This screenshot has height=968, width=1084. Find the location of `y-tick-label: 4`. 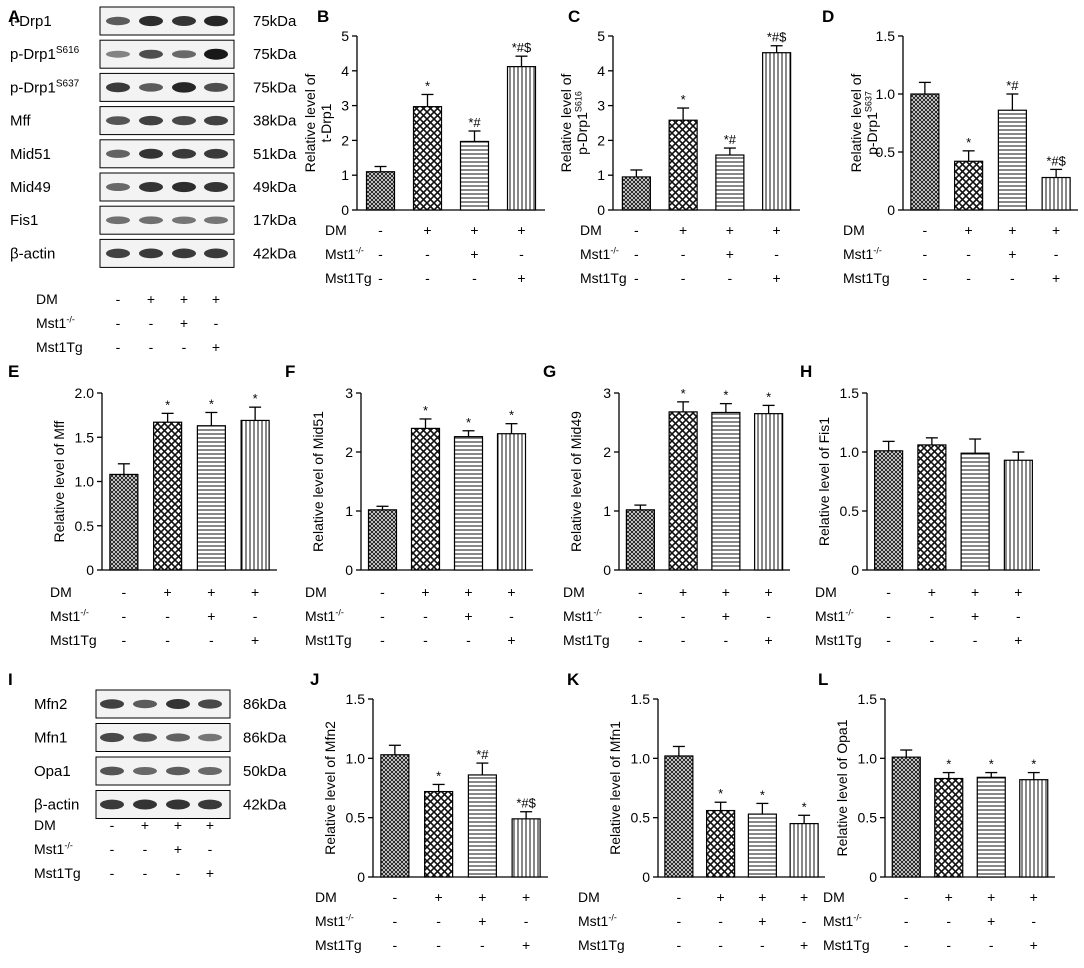

y-tick-label: 4 is located at coordinates (601, 71).